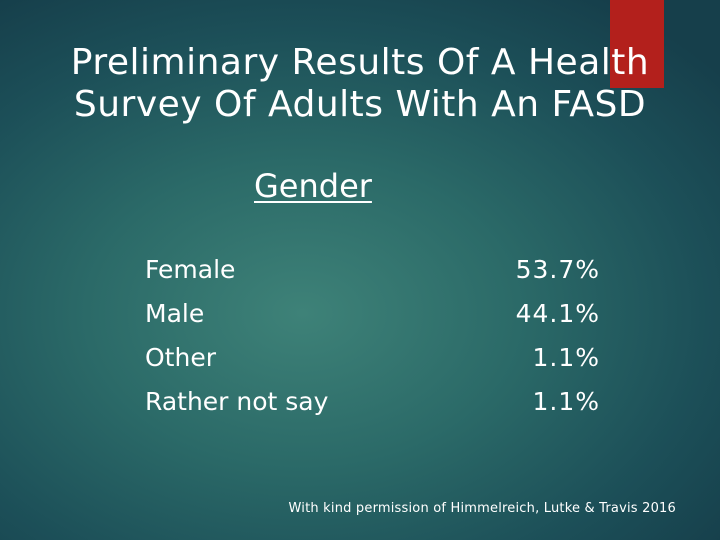 The height and width of the screenshot is (540, 720). I want to click on row-label: Female, so click(190, 269).